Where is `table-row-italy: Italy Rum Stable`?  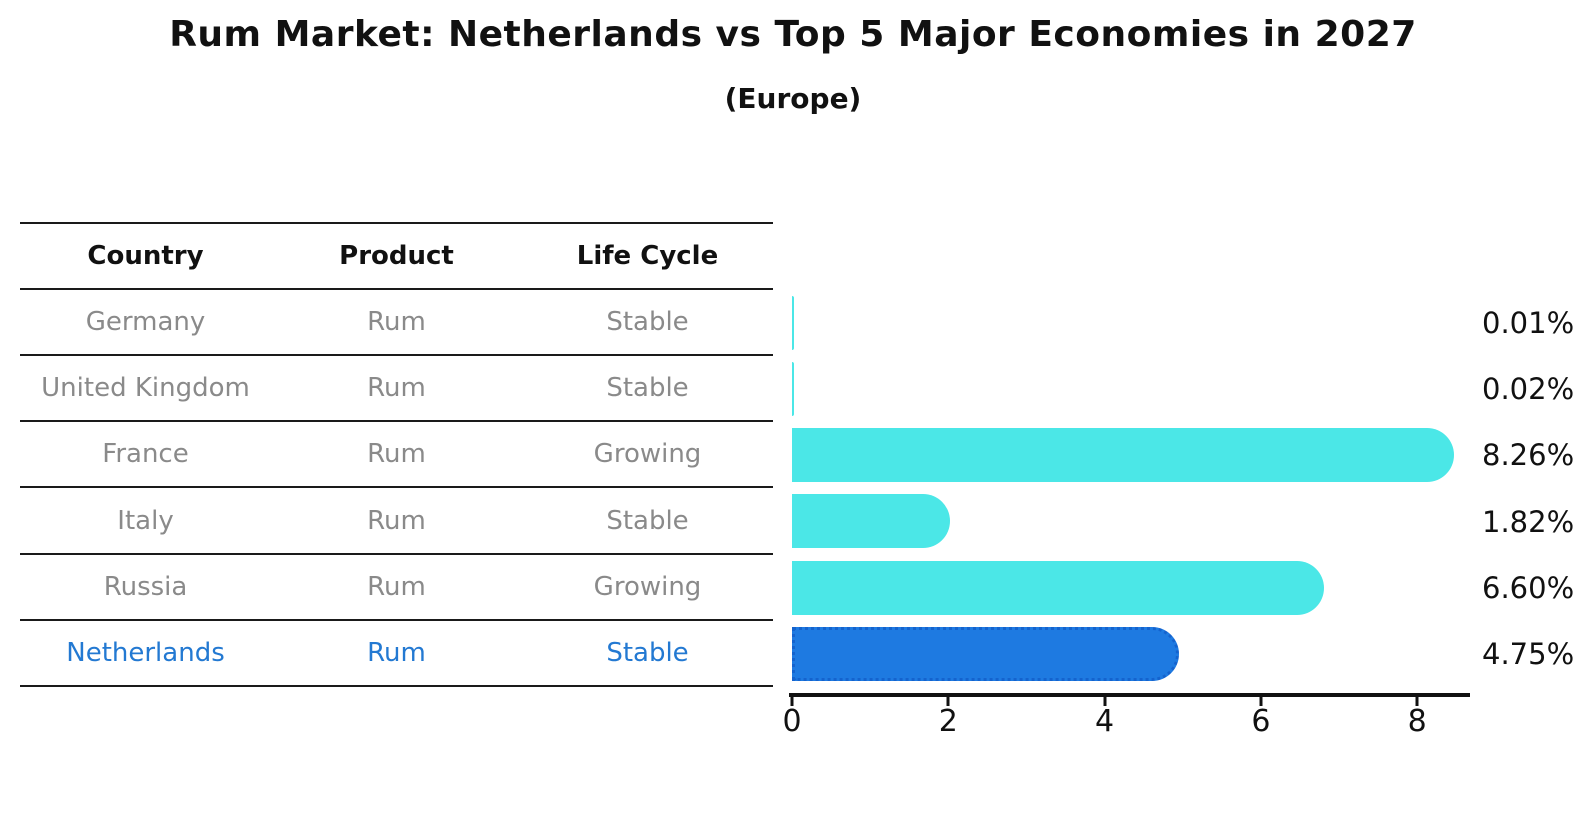
table-row-italy: Italy Rum Stable is located at coordinates (396, 521).